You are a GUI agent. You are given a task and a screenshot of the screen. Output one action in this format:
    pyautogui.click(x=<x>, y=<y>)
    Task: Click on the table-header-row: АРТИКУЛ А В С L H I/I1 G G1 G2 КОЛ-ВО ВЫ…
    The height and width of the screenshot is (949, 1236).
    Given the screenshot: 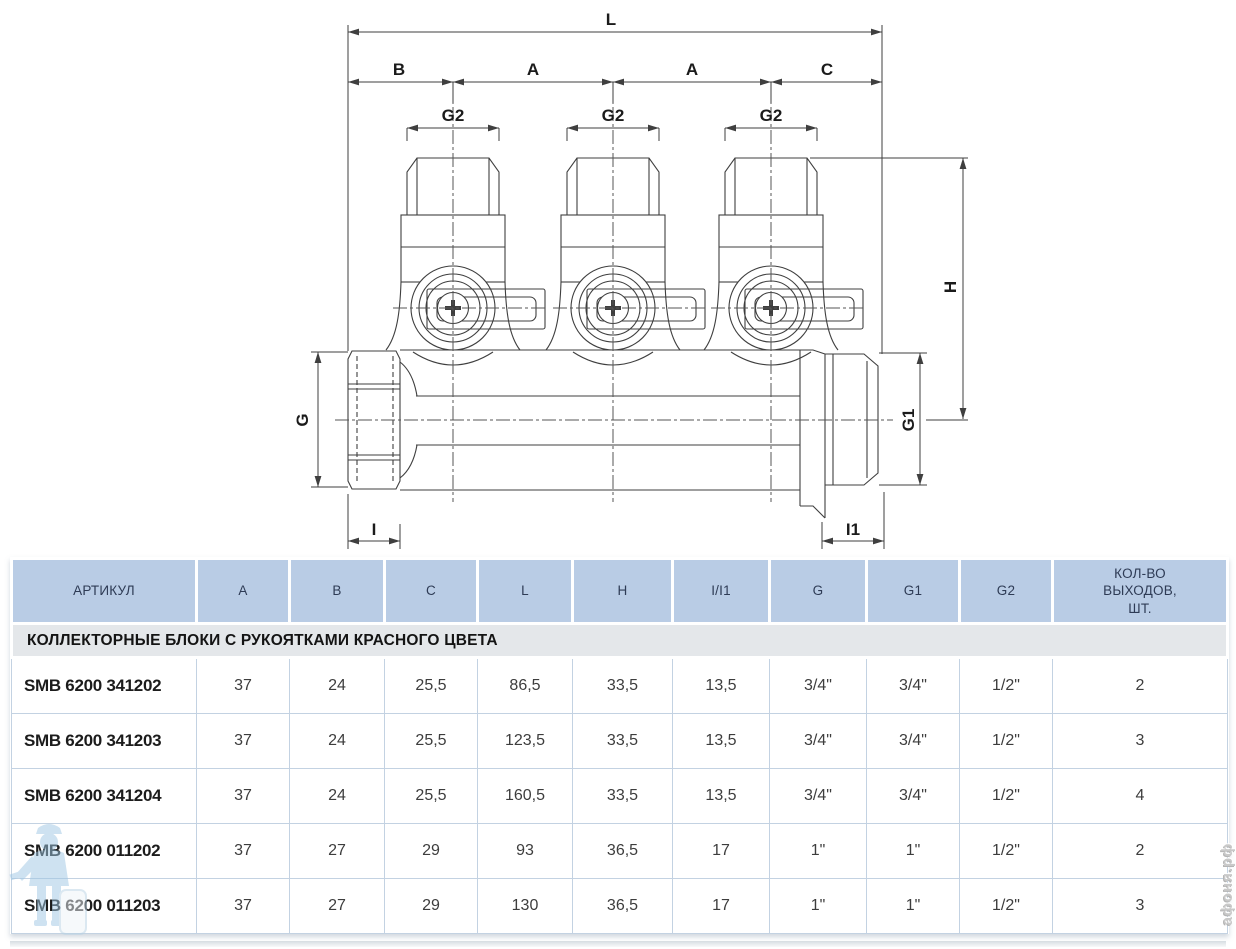 What is the action you would take?
    pyautogui.click(x=619, y=591)
    